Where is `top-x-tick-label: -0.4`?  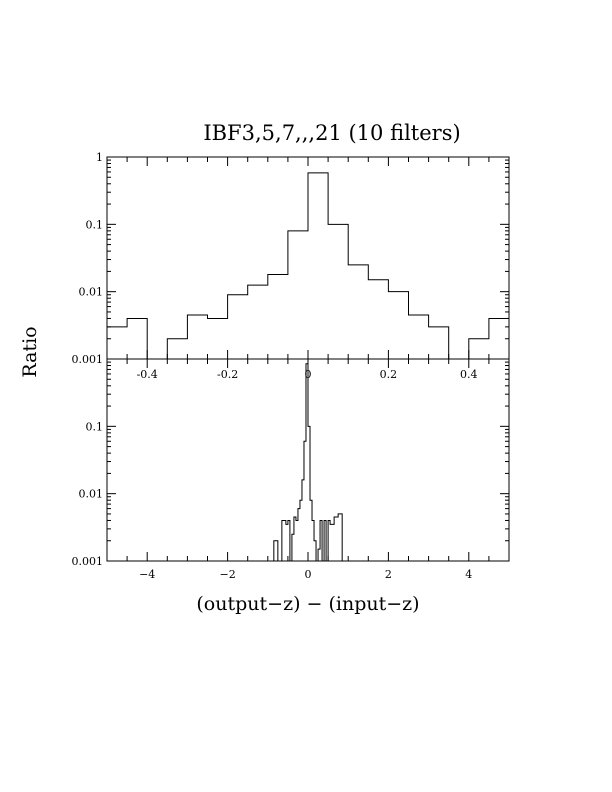 top-x-tick-label: -0.4 is located at coordinates (147, 374).